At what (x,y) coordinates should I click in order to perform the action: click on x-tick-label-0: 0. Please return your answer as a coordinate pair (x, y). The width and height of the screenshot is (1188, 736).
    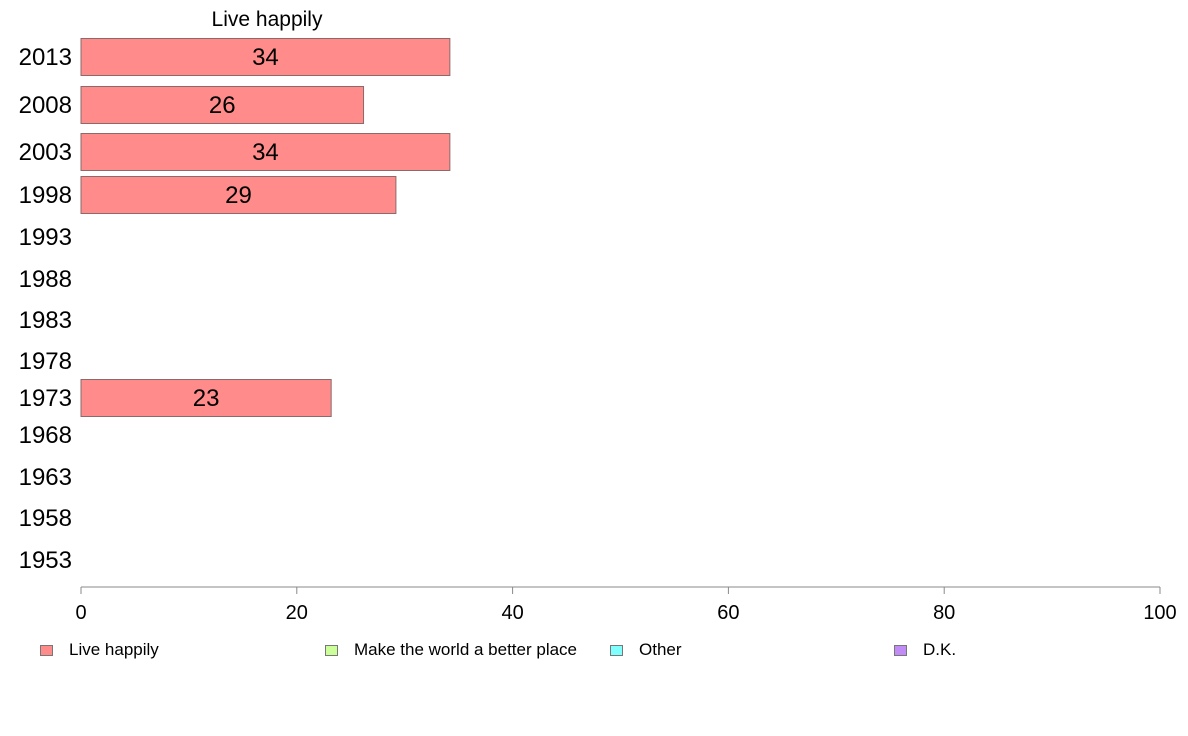
    Looking at the image, I should click on (80, 613).